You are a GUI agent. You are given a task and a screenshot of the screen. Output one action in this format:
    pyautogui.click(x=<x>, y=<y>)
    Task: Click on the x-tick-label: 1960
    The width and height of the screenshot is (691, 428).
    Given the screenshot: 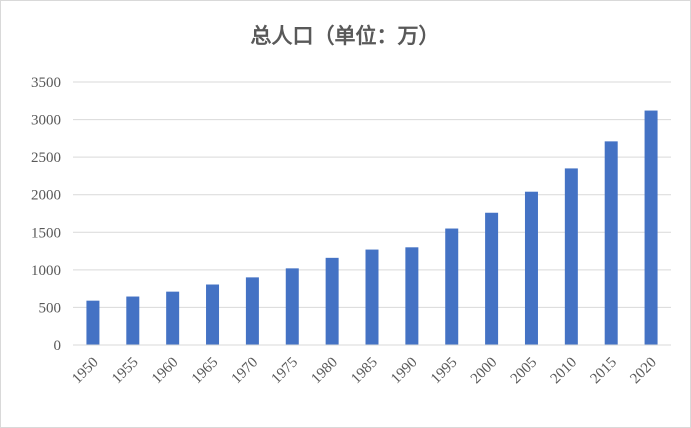 What is the action you would take?
    pyautogui.click(x=165, y=371)
    